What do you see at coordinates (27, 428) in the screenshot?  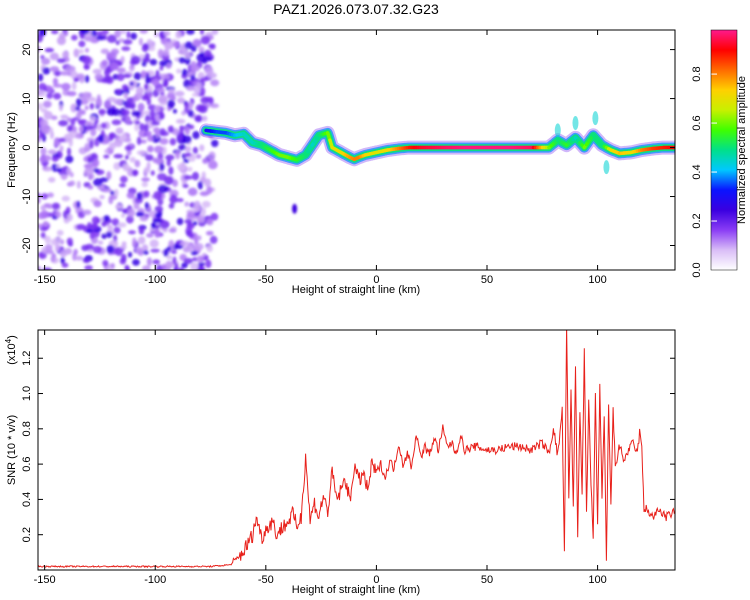 I see `y-tick-label: 0.8` at bounding box center [27, 428].